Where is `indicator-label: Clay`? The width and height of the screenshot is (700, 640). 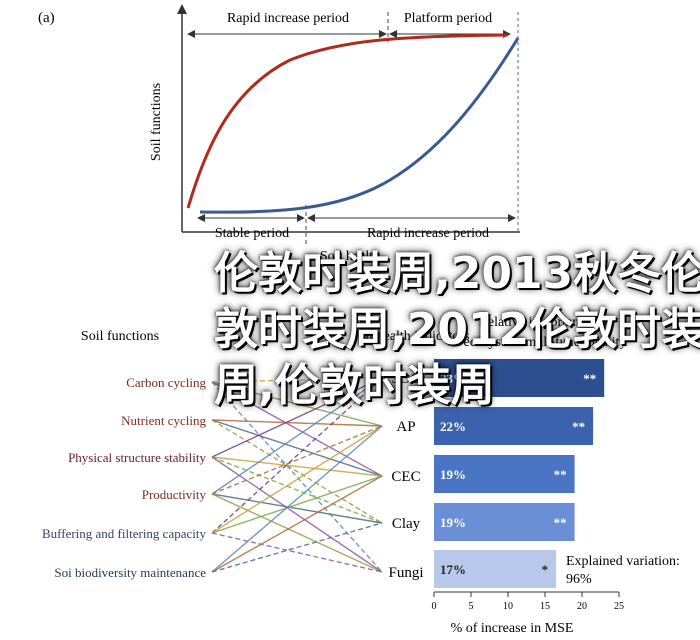 indicator-label: Clay is located at coordinates (406, 524).